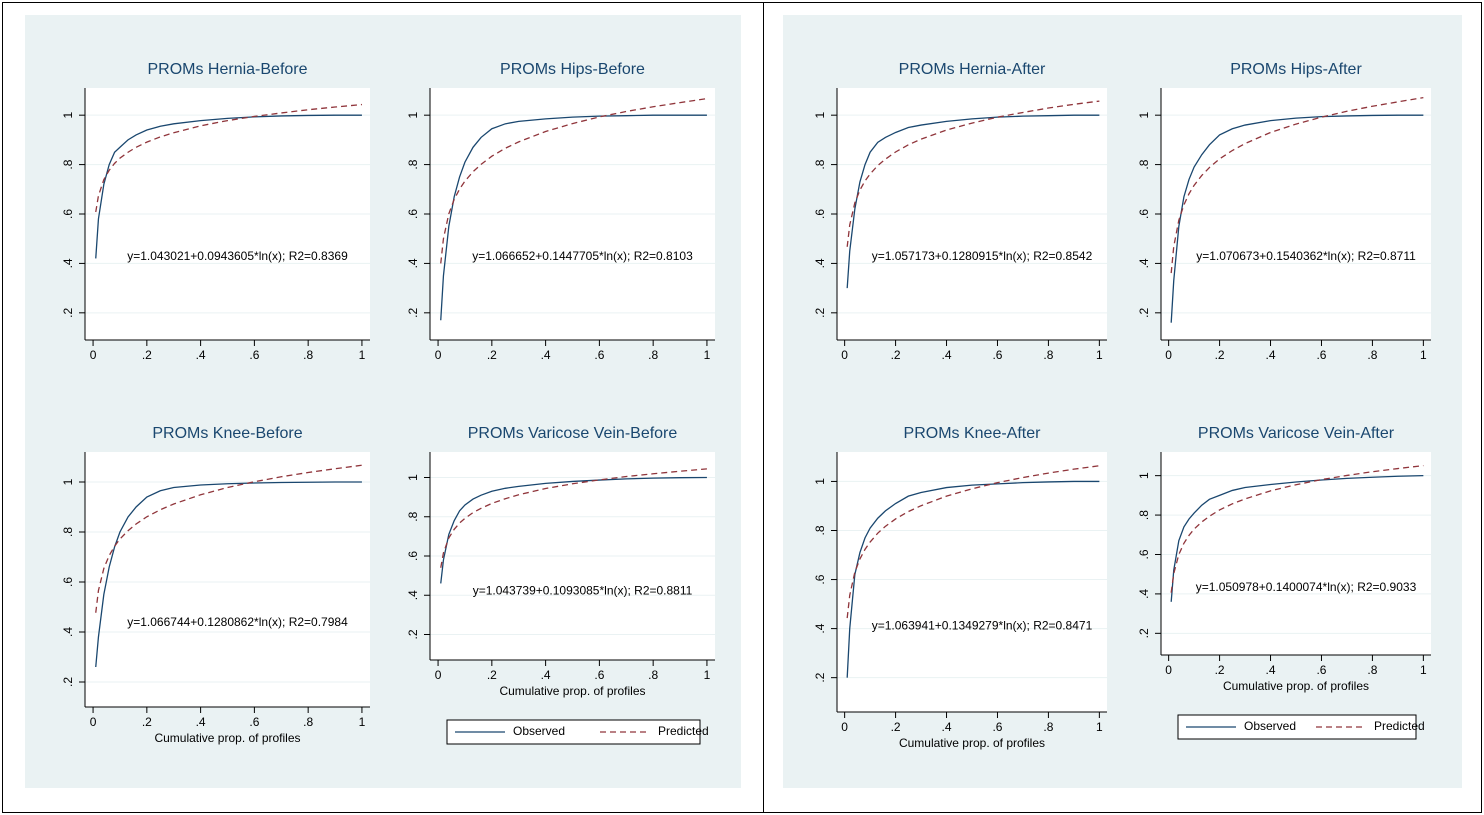 This screenshot has width=1484, height=815. What do you see at coordinates (1296, 433) in the screenshot?
I see `chart-title: PROMs Varicose Vein-After` at bounding box center [1296, 433].